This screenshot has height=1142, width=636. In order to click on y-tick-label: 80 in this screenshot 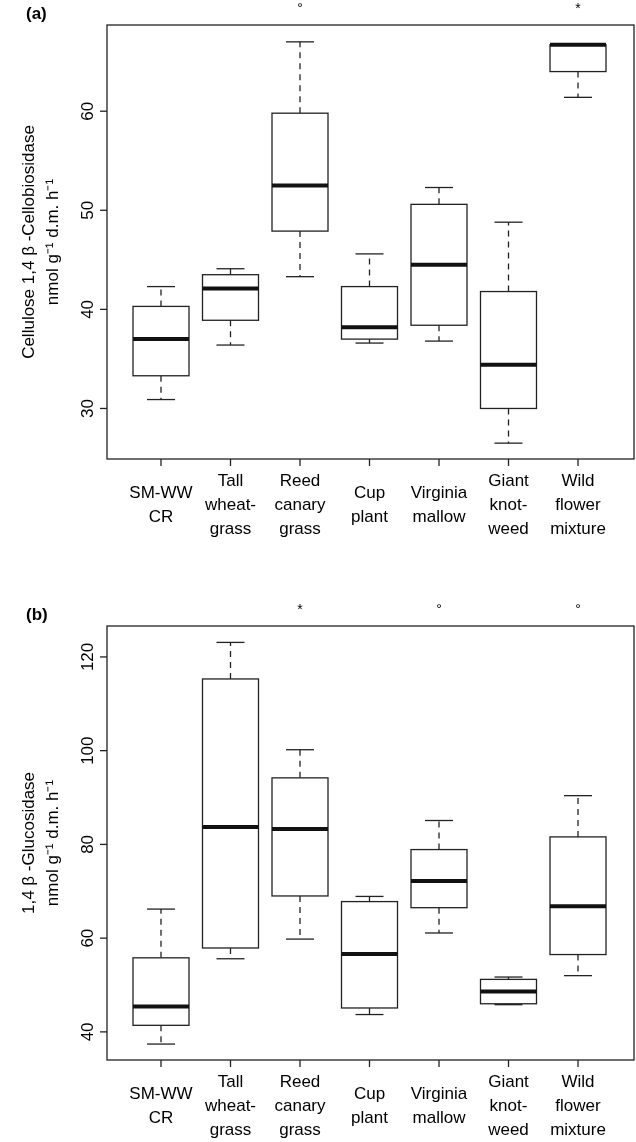, I will do `click(87, 844)`.